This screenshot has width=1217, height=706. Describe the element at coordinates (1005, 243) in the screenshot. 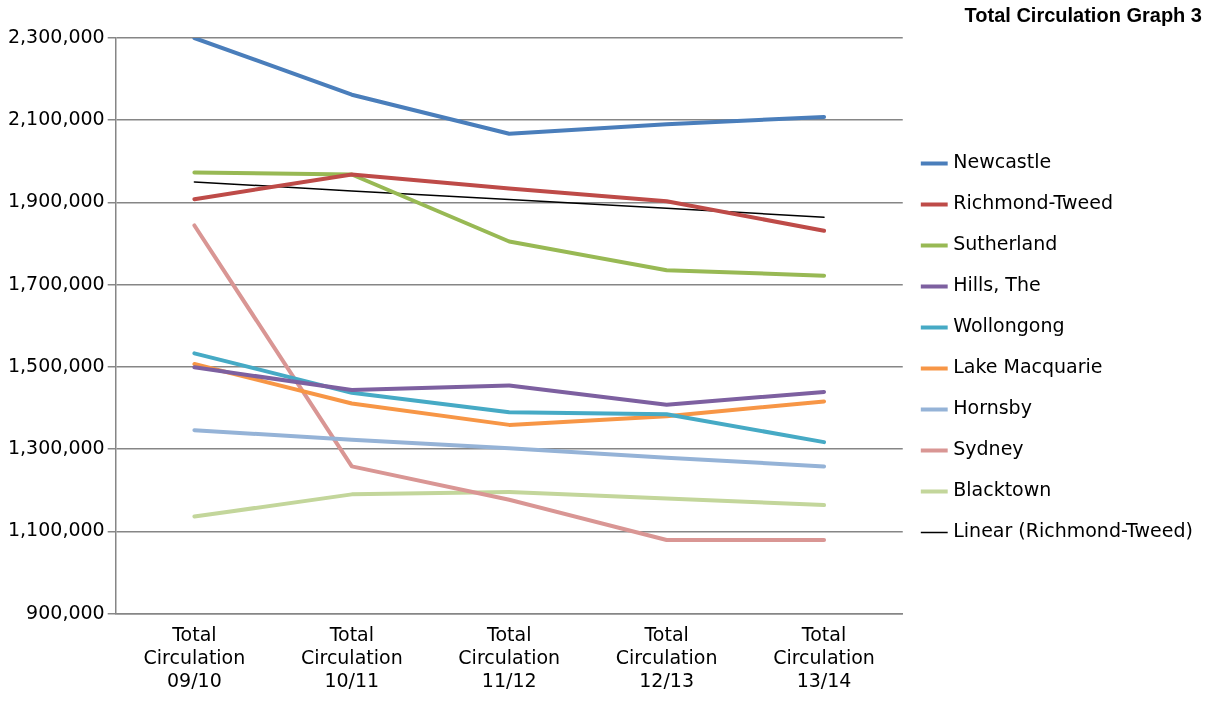

I see `legend-label: Sutherland` at that location.